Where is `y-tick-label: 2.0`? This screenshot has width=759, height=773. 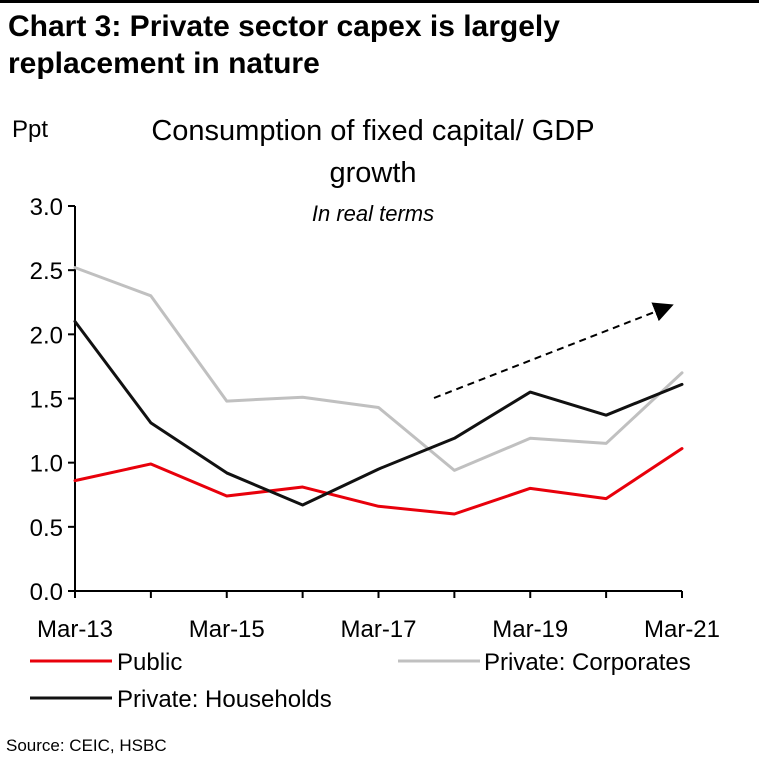 y-tick-label: 2.0 is located at coordinates (46, 335).